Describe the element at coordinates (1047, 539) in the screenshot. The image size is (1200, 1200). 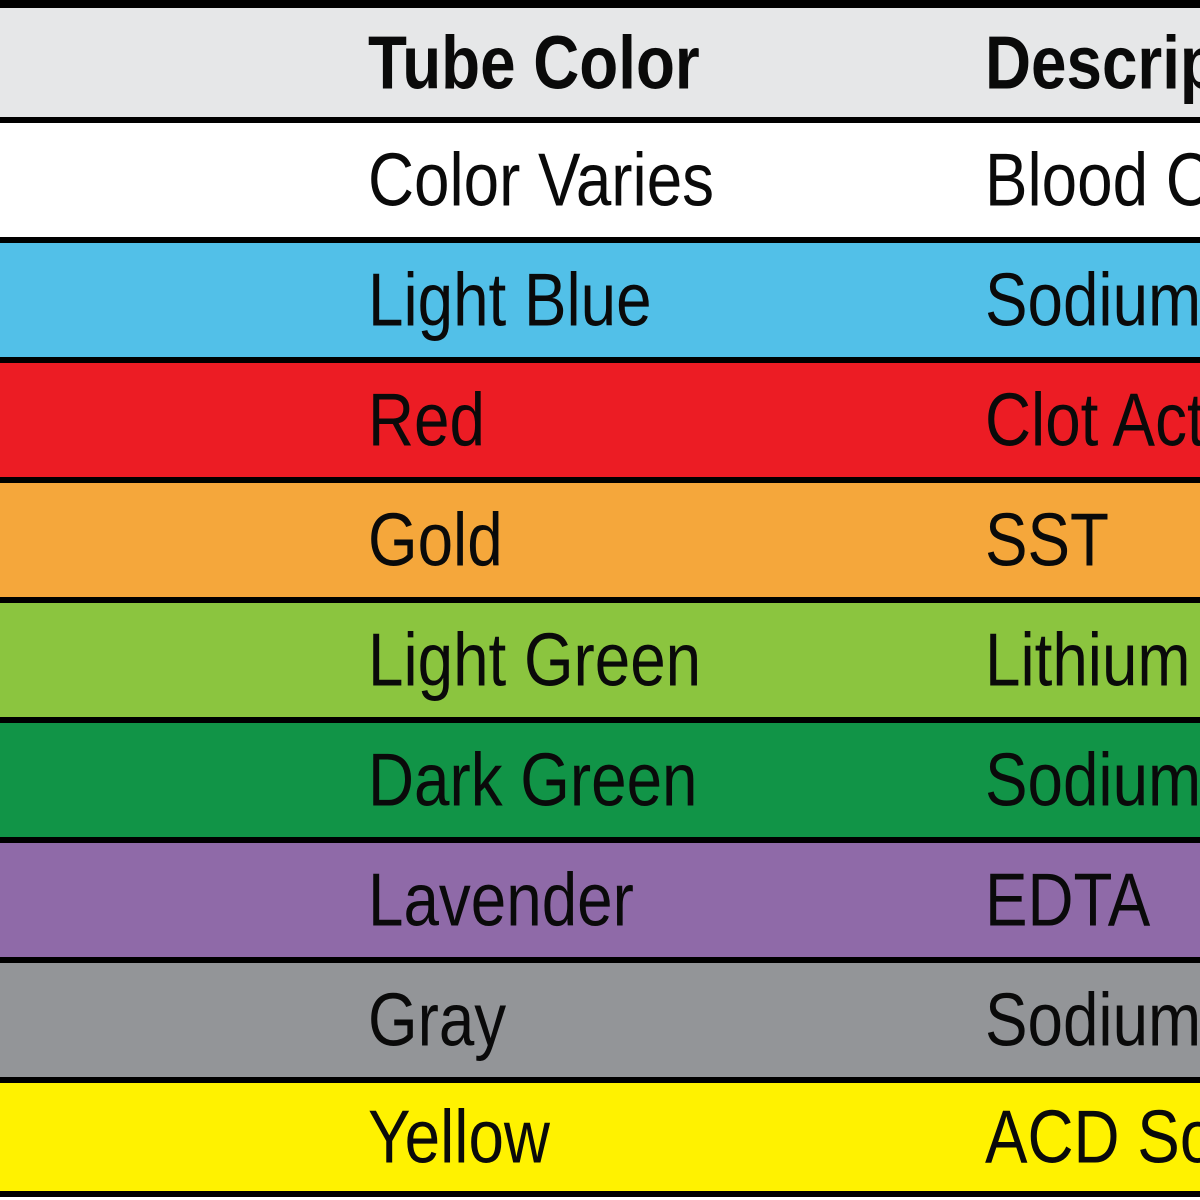
I see `description-value: SST` at that location.